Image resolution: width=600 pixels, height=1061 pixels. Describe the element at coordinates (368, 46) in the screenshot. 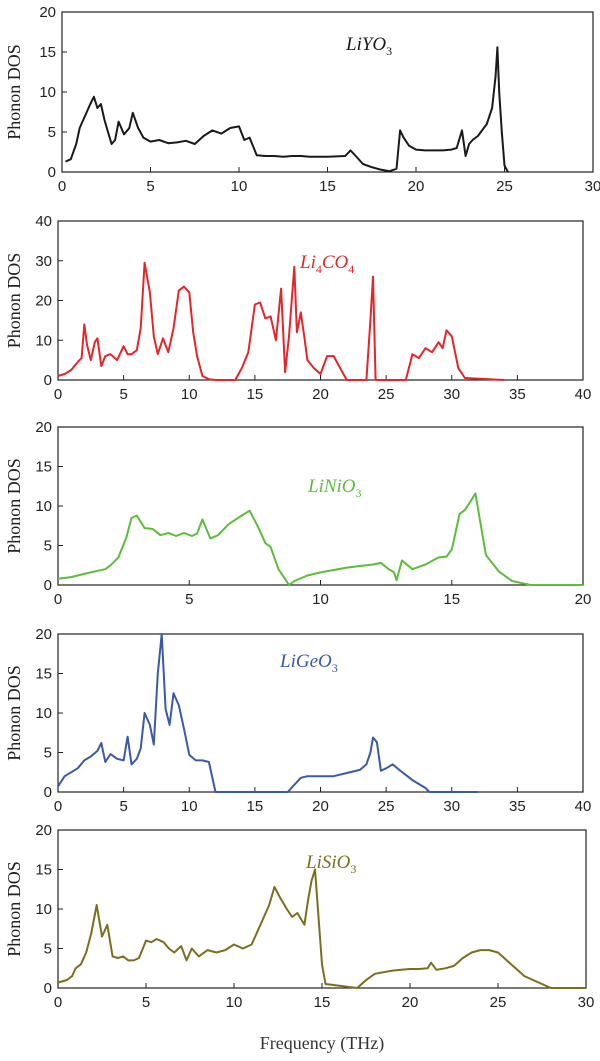

I see `panel-title: LiYO3` at that location.